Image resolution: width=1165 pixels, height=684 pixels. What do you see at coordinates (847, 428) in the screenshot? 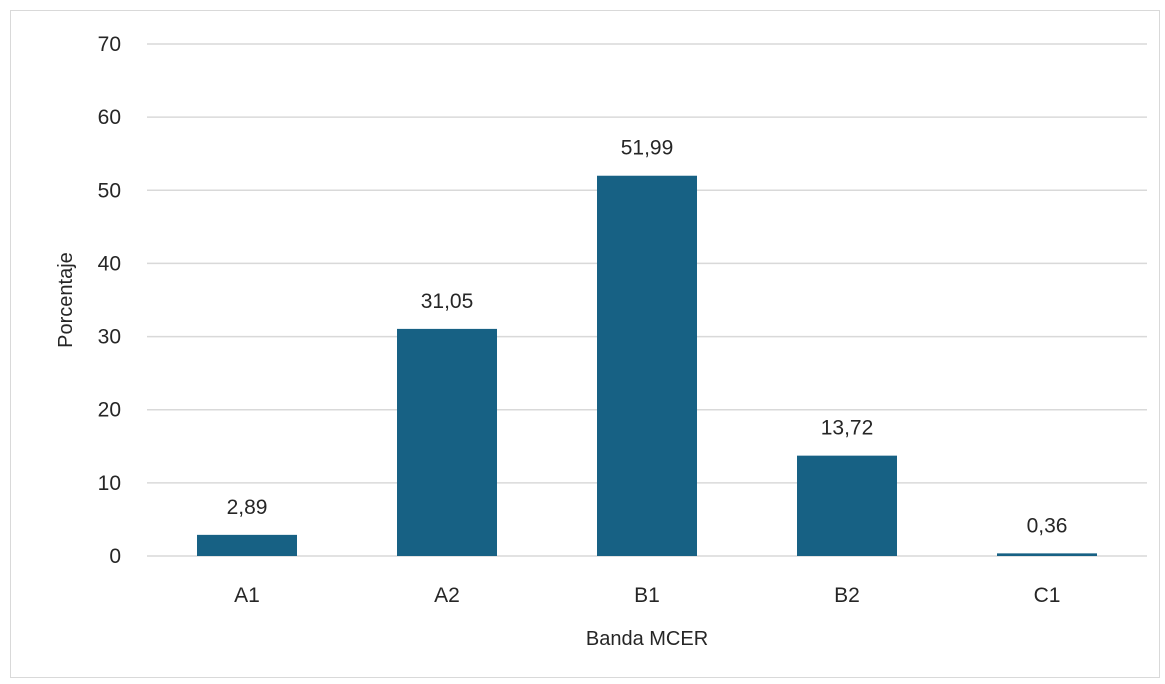
I see `data-label-b2: 13,72` at bounding box center [847, 428].